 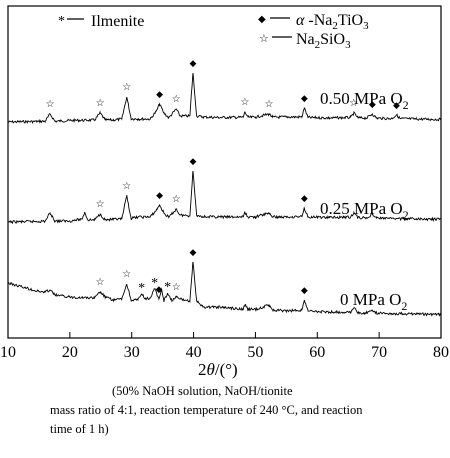 What do you see at coordinates (364, 100) in the screenshot?
I see `series-label-050: 0.50 MPa O2` at bounding box center [364, 100].